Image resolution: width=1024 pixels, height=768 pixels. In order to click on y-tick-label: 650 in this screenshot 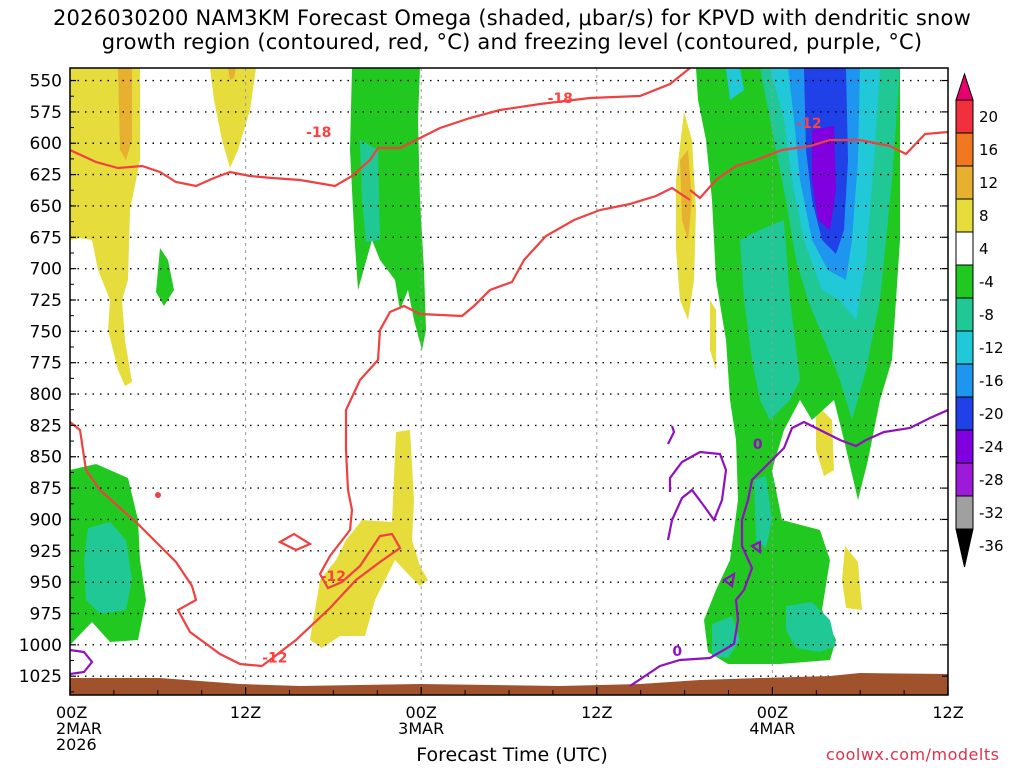, I will do `click(46, 207)`.